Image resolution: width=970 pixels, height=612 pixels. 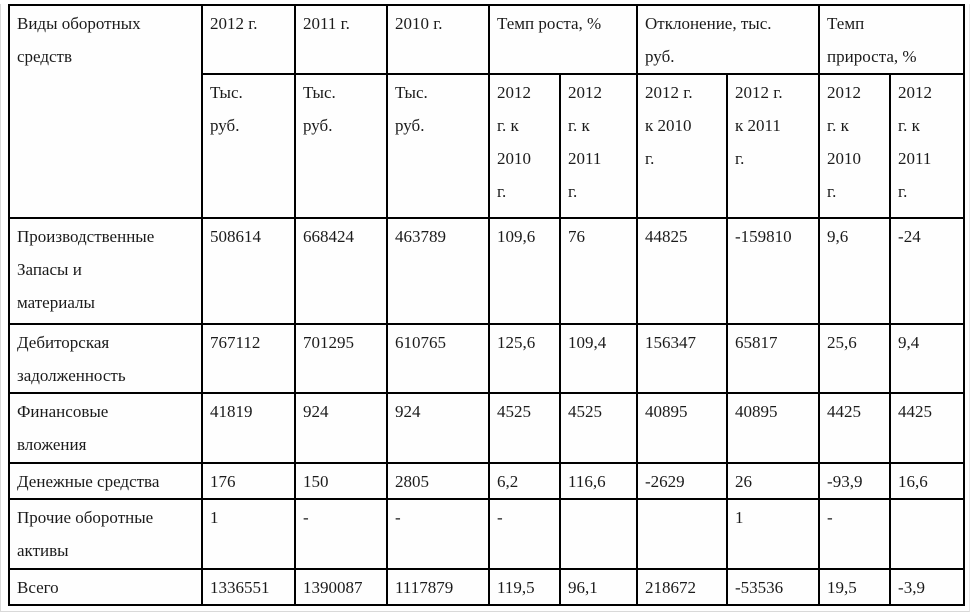 I want to click on row-label: Производственные Запасы и материалы, so click(x=105, y=271).